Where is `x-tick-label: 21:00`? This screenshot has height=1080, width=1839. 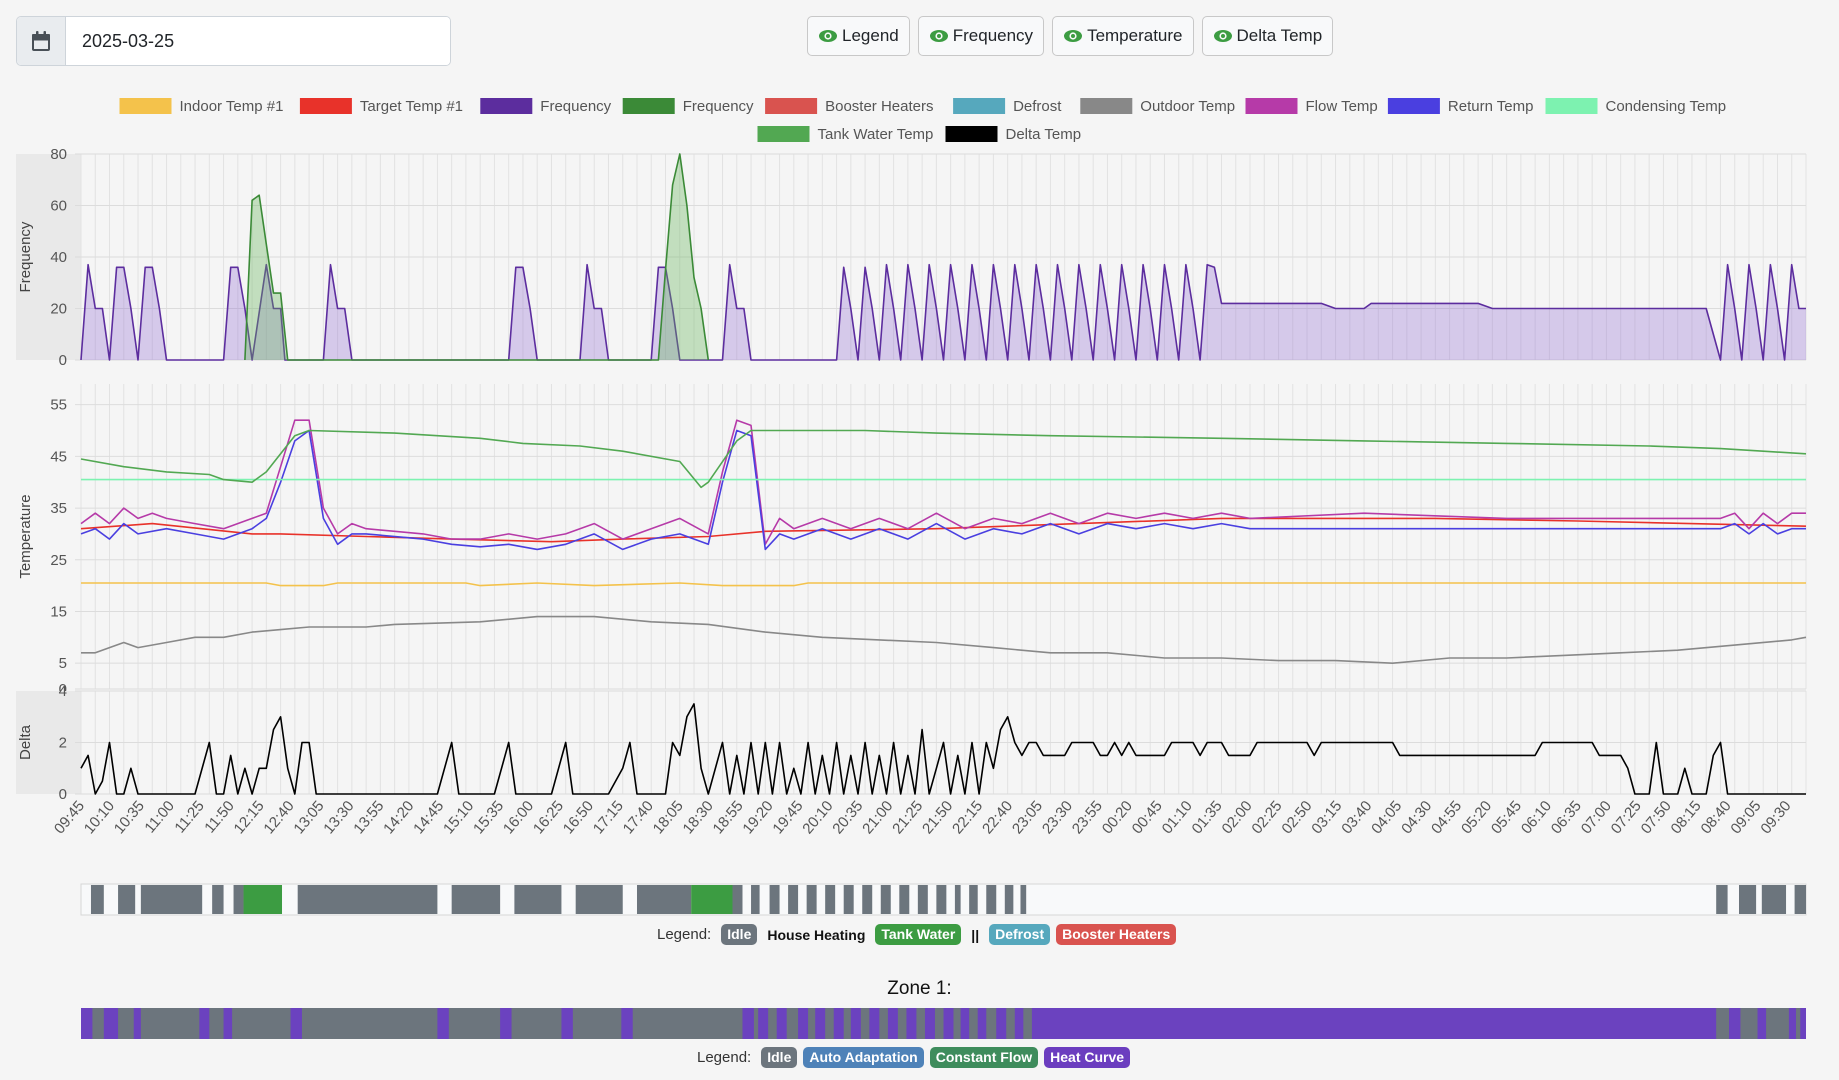 x-tick-label: 21:00 is located at coordinates (877, 818).